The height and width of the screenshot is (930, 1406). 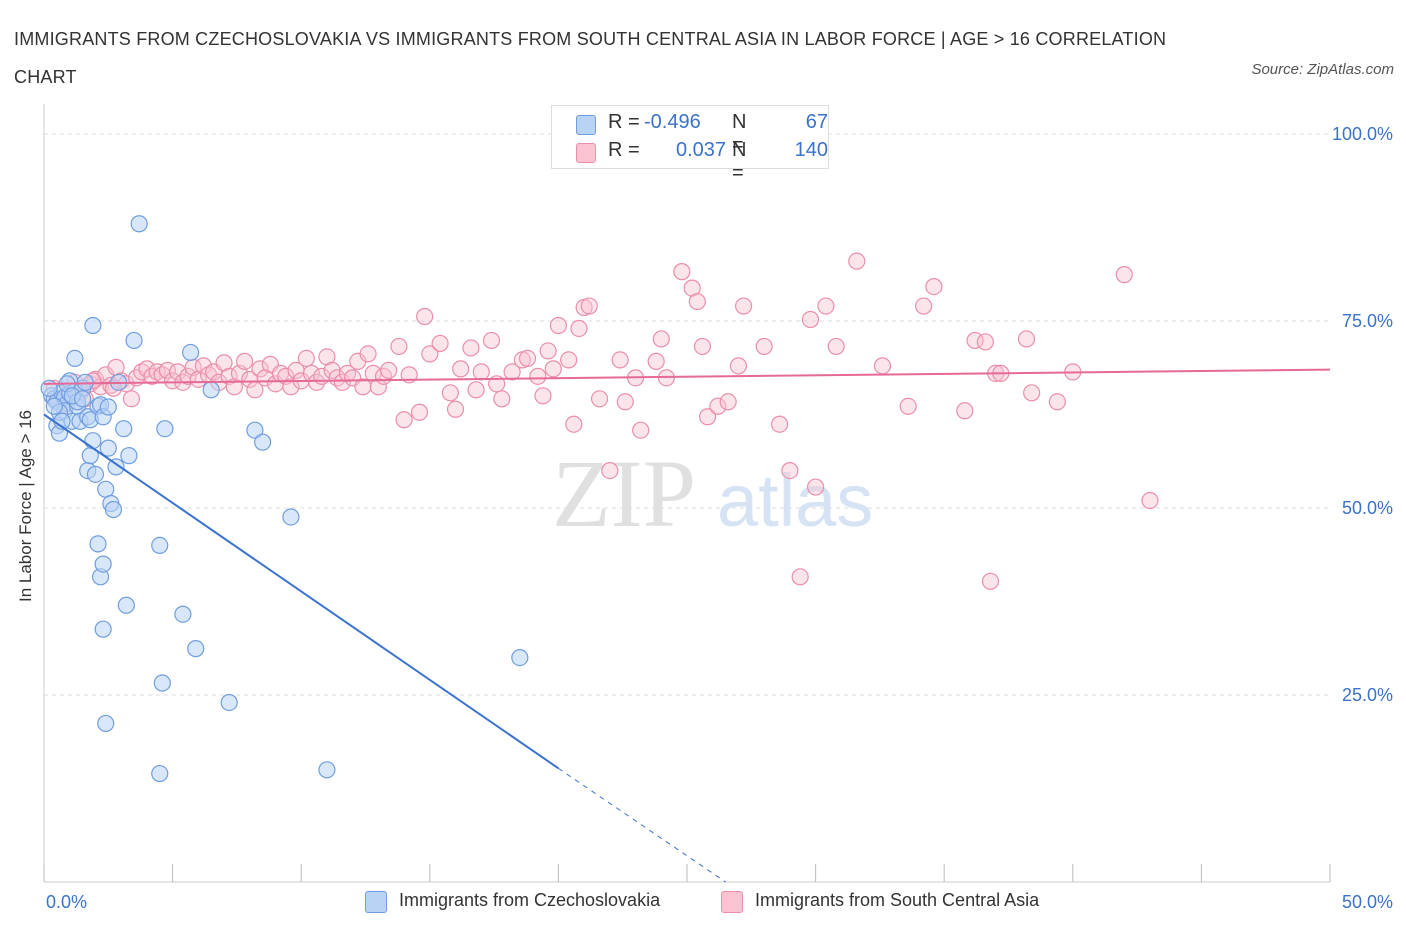 I want to click on trend-line-south-central-asia, so click(x=687, y=376).